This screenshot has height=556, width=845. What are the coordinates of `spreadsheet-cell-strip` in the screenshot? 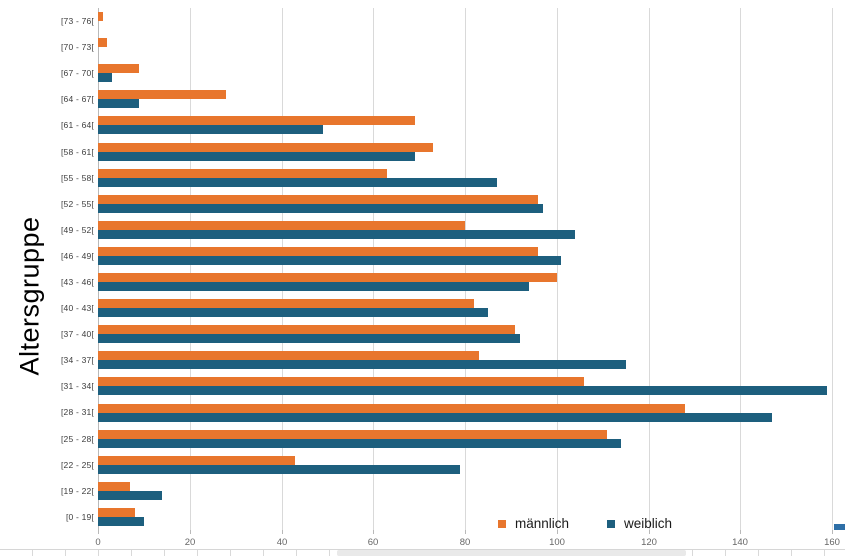 It's located at (422, 552).